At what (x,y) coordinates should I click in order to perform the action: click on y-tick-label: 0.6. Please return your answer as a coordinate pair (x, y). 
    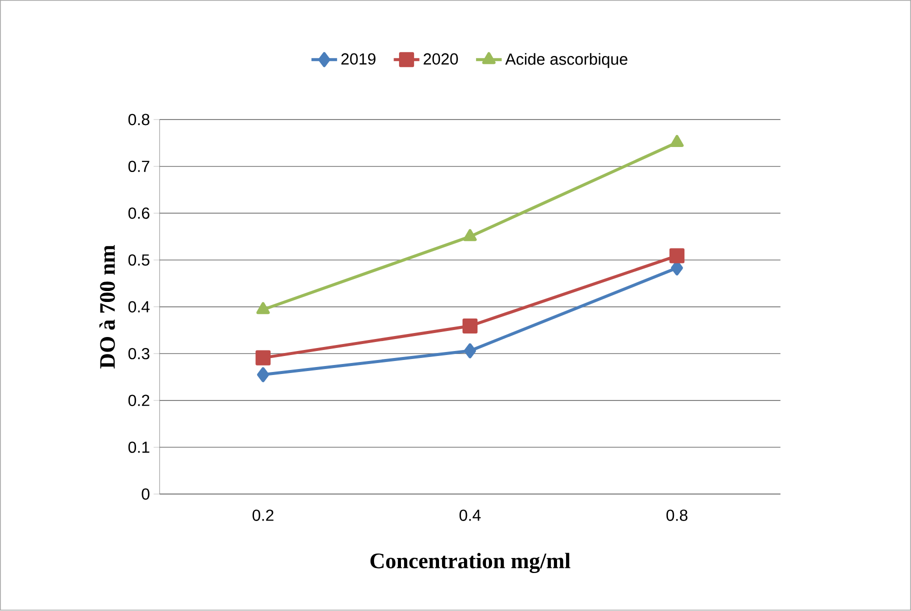
    Looking at the image, I should click on (139, 214).